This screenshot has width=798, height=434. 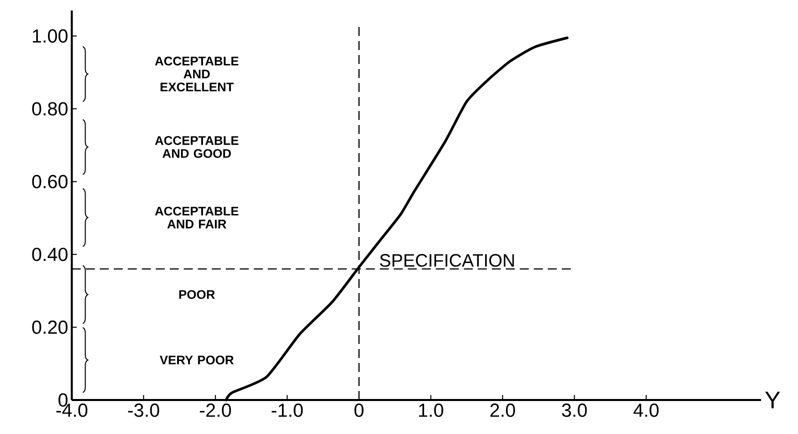 I want to click on y-tick-label: 0.60, so click(x=50, y=181).